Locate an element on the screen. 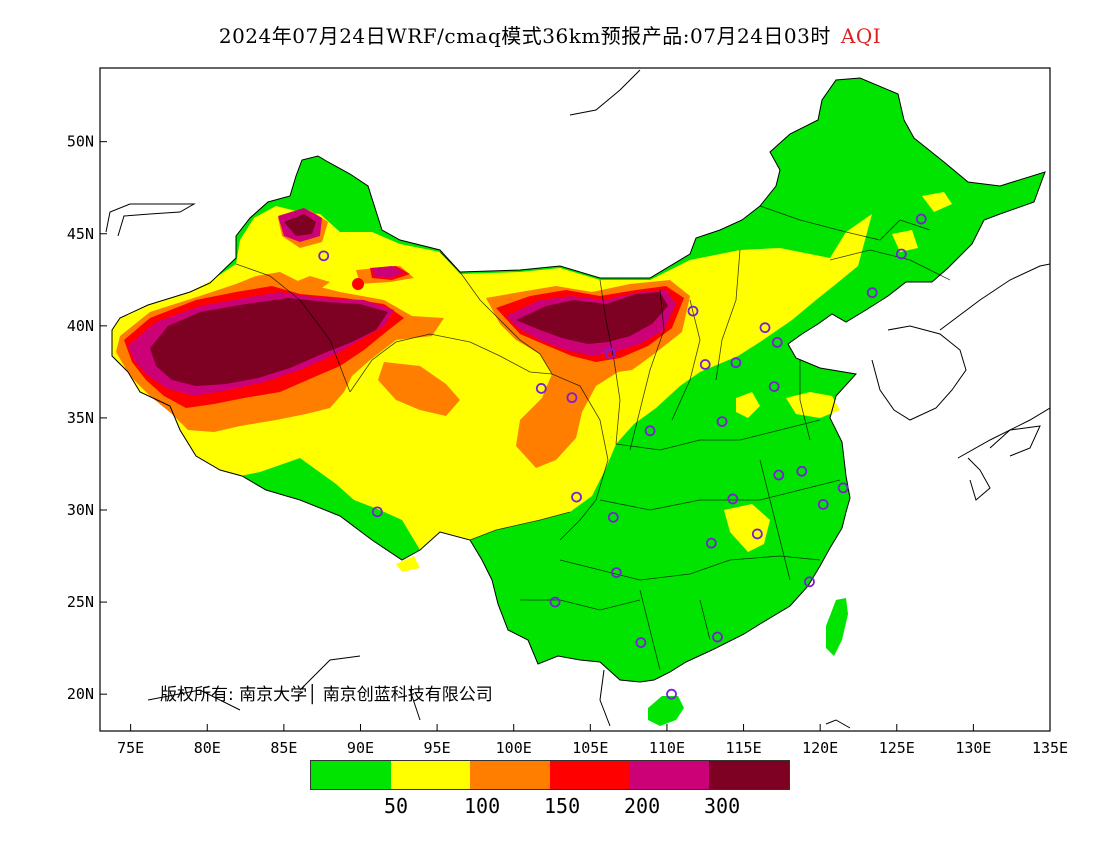 The image size is (1100, 850). color-legend is located at coordinates (550, 775).